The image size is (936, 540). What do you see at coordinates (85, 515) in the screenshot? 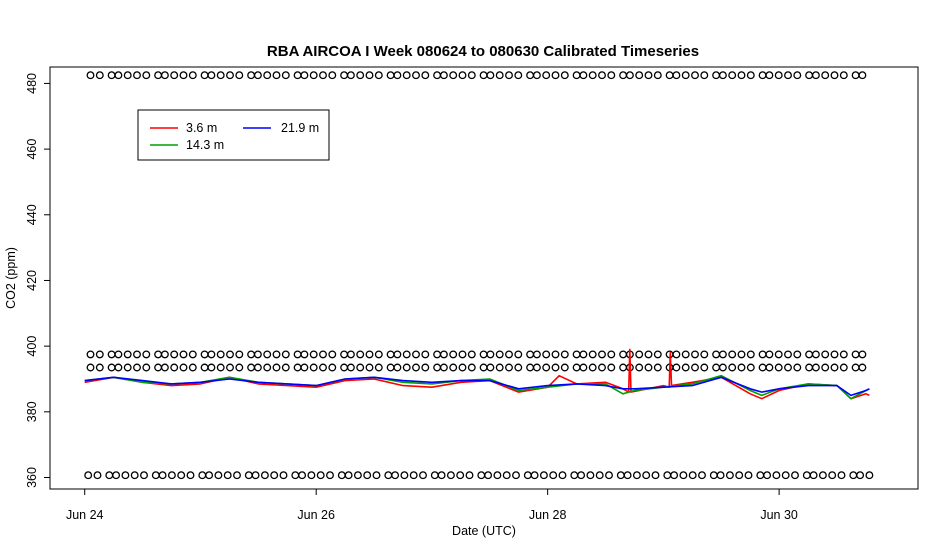
I see `x-tick-label: Jun 24` at bounding box center [85, 515].